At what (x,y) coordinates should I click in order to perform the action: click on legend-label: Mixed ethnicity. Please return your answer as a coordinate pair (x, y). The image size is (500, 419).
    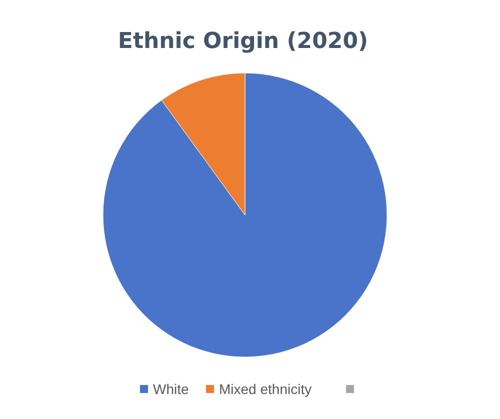
    Looking at the image, I should click on (265, 389).